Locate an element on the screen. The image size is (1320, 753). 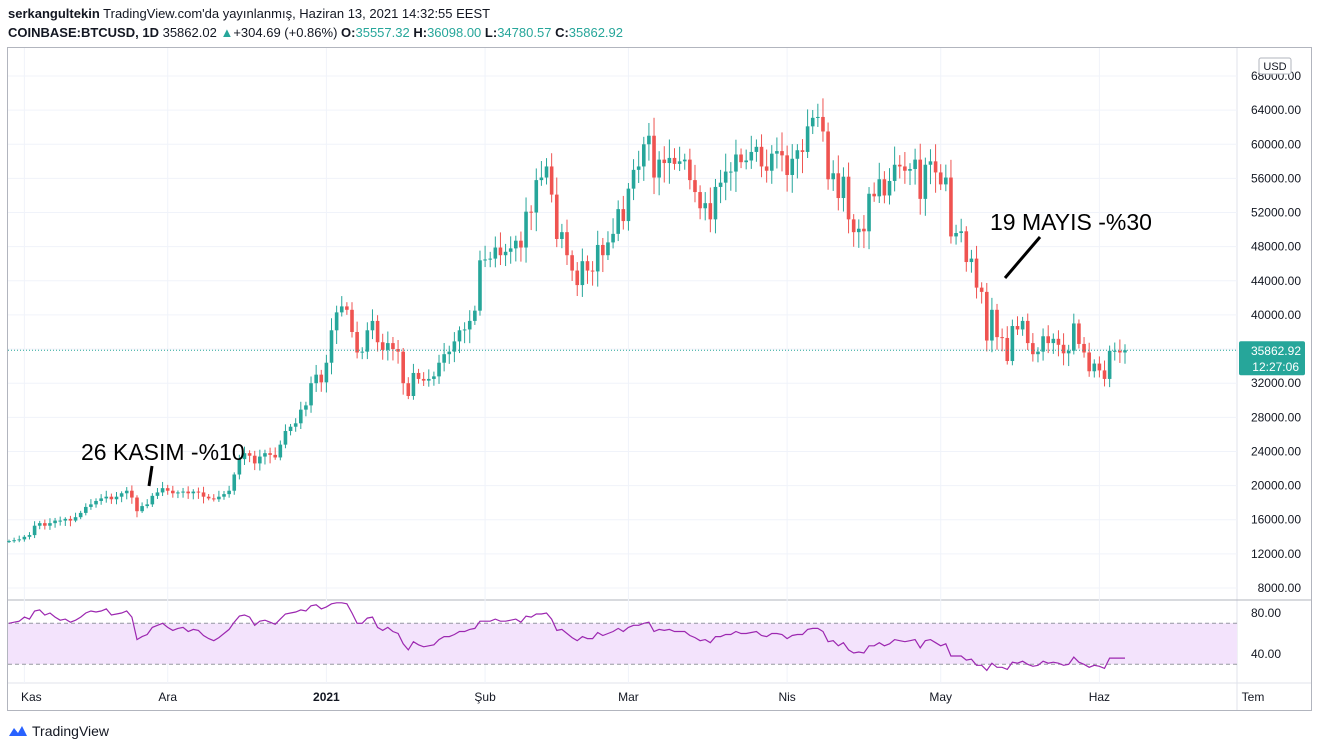
high-value: 36098.00 is located at coordinates (454, 32).